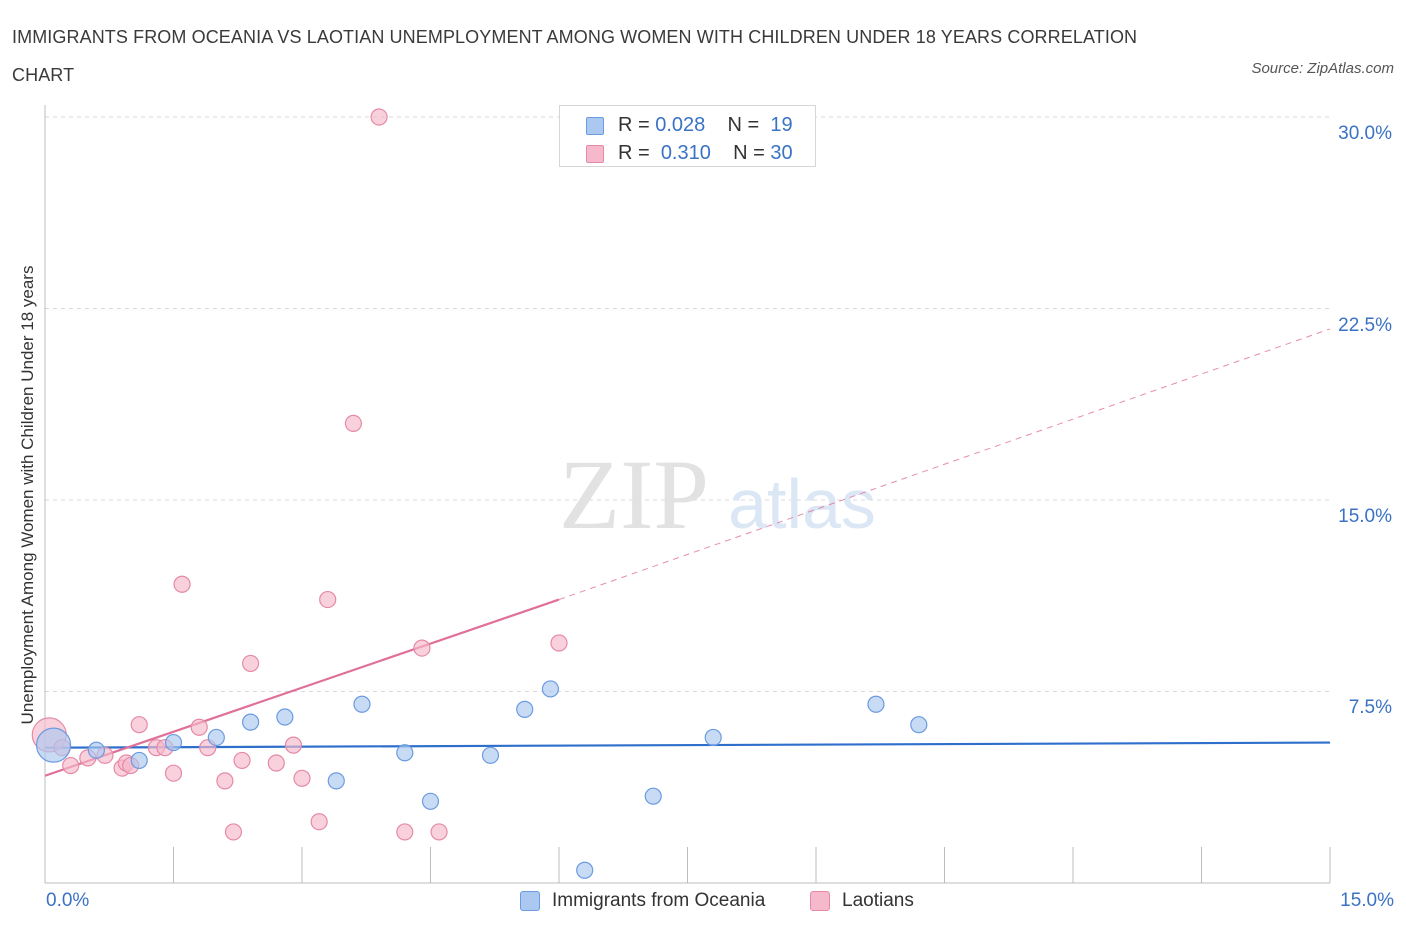 Image resolution: width=1406 pixels, height=930 pixels. Describe the element at coordinates (634, 153) in the screenshot. I see `legend-r-label-2: R =` at that location.